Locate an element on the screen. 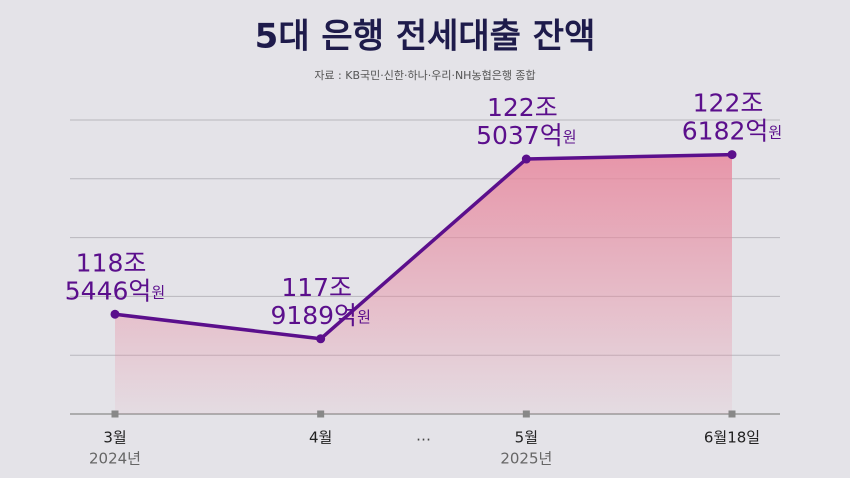  x-tick-label: 6월18일 is located at coordinates (732, 438).